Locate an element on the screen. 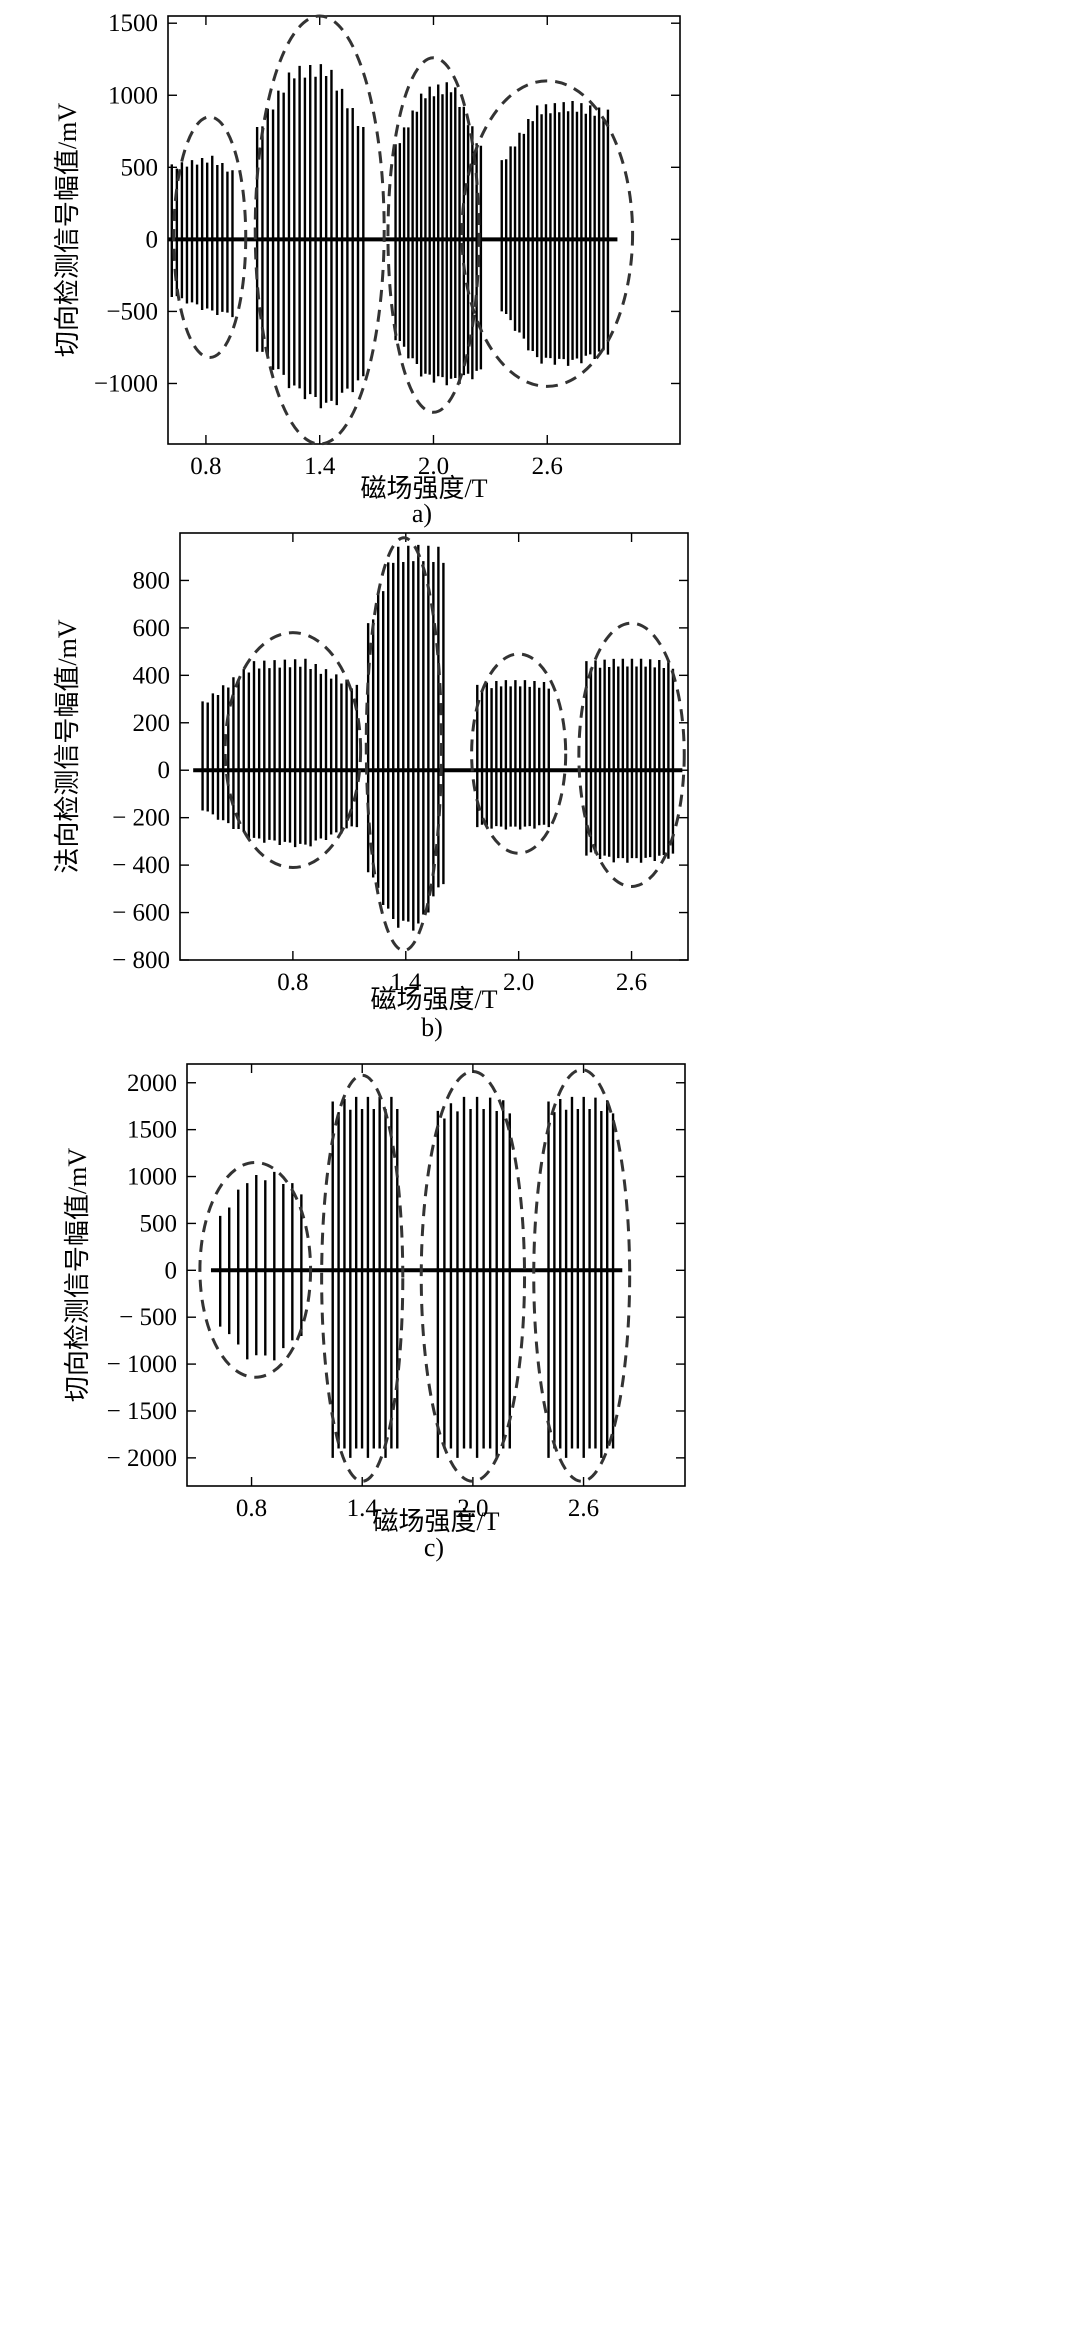 The width and height of the screenshot is (1089, 2332). panel-caption: b) is located at coordinates (432, 1027).